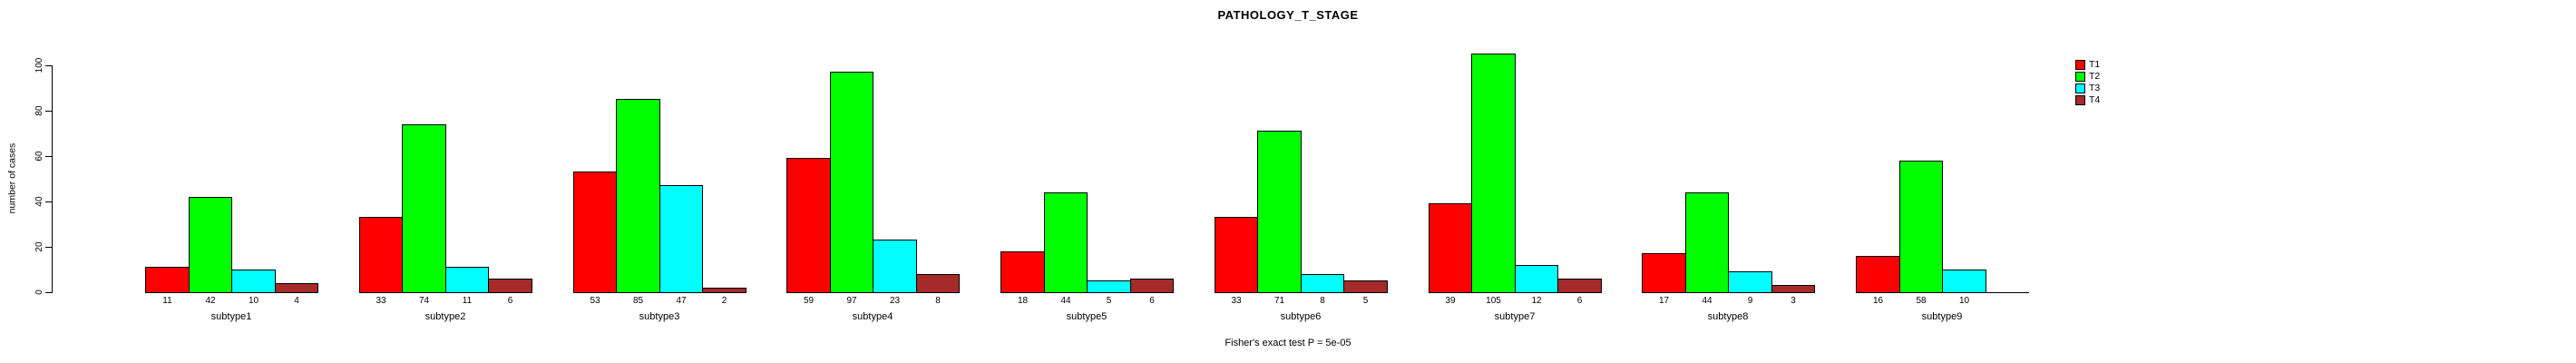  What do you see at coordinates (1109, 286) in the screenshot?
I see `bar-t3-subtype5` at bounding box center [1109, 286].